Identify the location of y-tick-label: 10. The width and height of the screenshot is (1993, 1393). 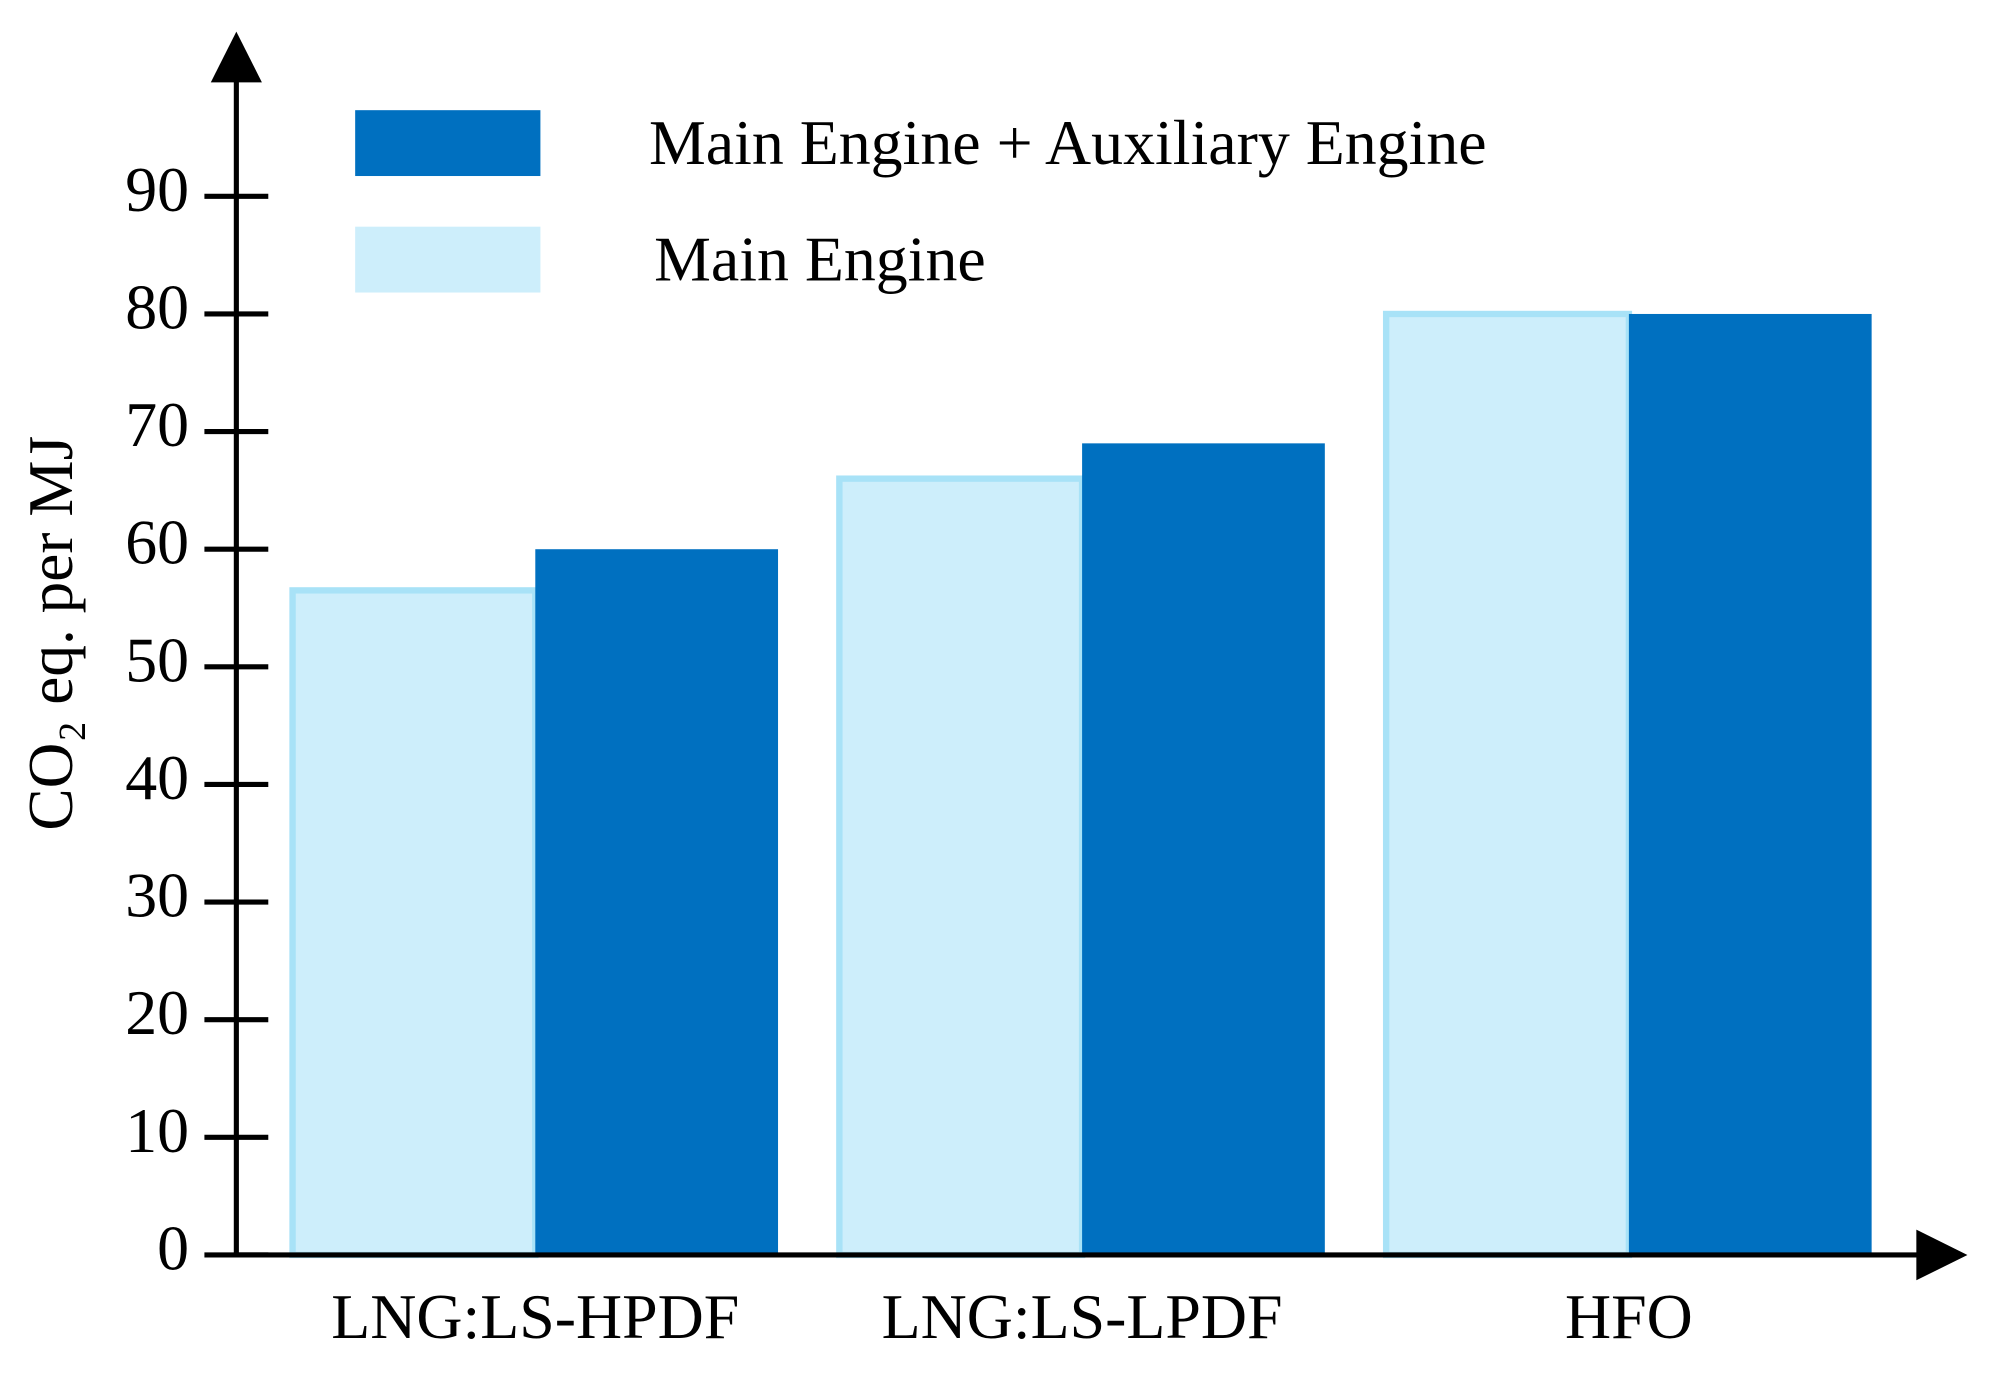
(157, 1130).